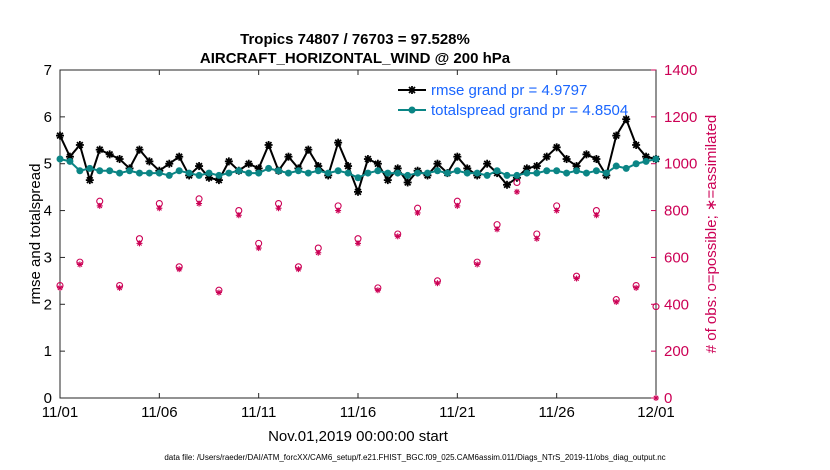  What do you see at coordinates (258, 412) in the screenshot?
I see `x-tick-label: 11/11` at bounding box center [258, 412].